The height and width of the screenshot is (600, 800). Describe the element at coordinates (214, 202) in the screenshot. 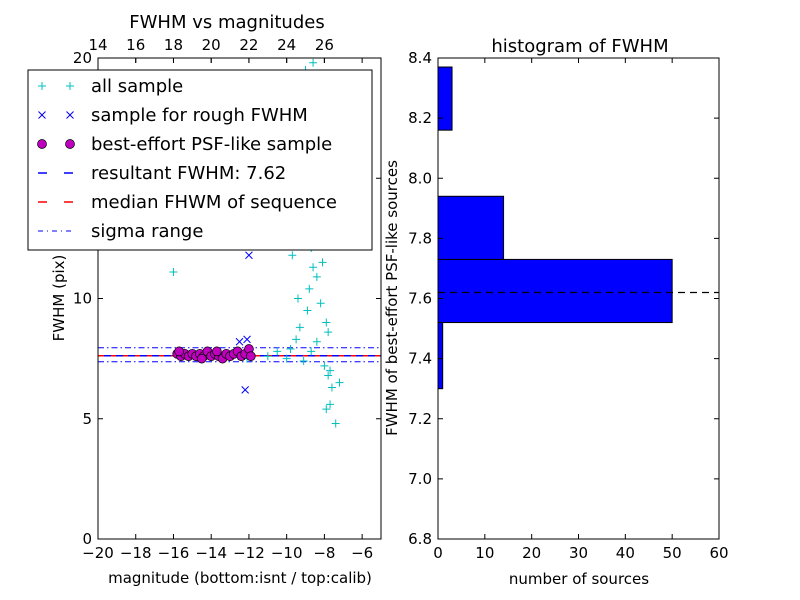

I see `legend-label: median FHWM of sequence` at that location.